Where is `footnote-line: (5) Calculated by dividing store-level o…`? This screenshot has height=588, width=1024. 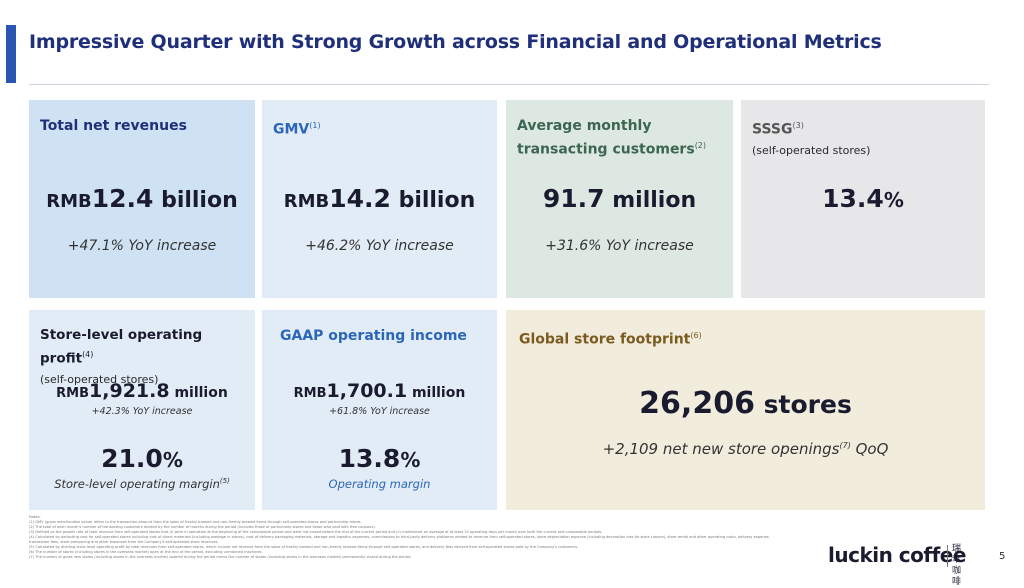 footnote-line: (5) Calculated by dividing store-level o… is located at coordinates (304, 547).